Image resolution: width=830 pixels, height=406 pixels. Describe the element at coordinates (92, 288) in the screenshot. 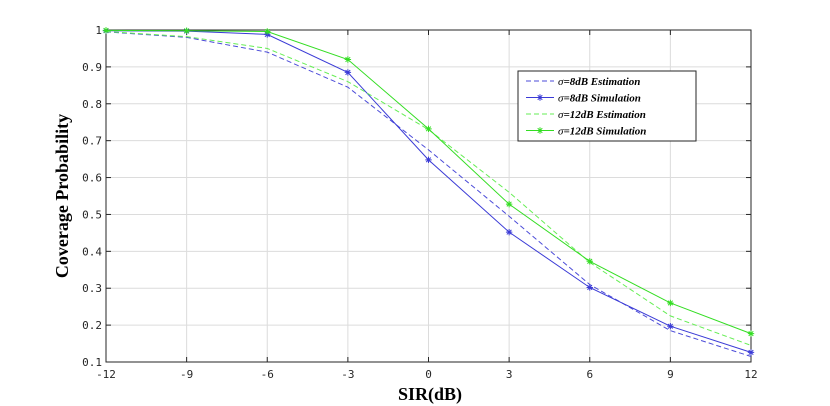

I see `y-tick-label: 0.3` at that location.